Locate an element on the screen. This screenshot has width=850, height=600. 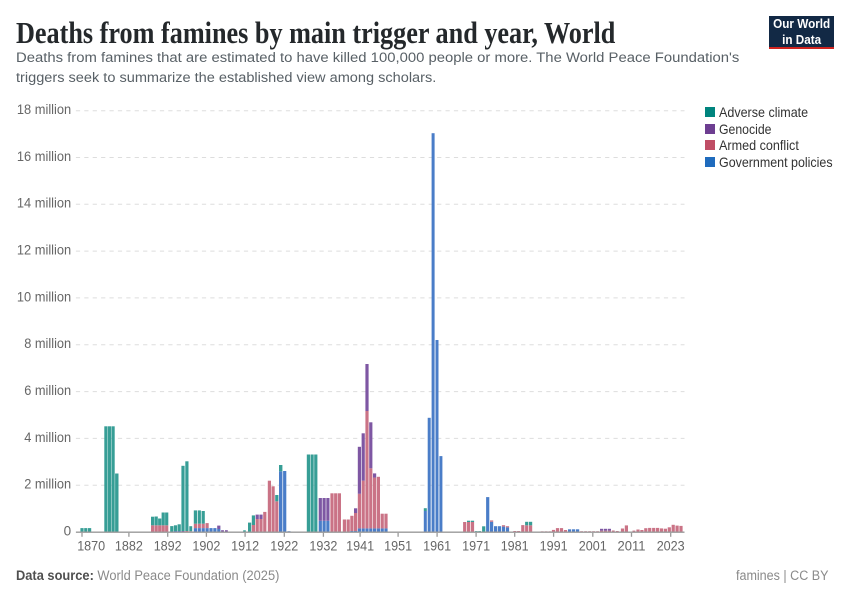
svg-text: 1941 is located at coordinates (360, 545).